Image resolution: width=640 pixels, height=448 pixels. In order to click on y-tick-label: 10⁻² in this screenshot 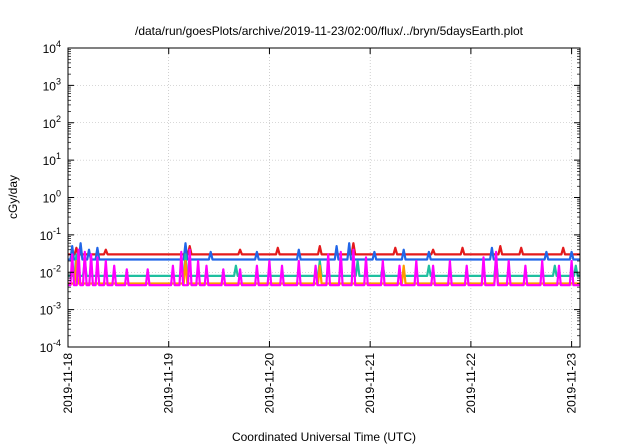, I will do `click(50, 271)`.